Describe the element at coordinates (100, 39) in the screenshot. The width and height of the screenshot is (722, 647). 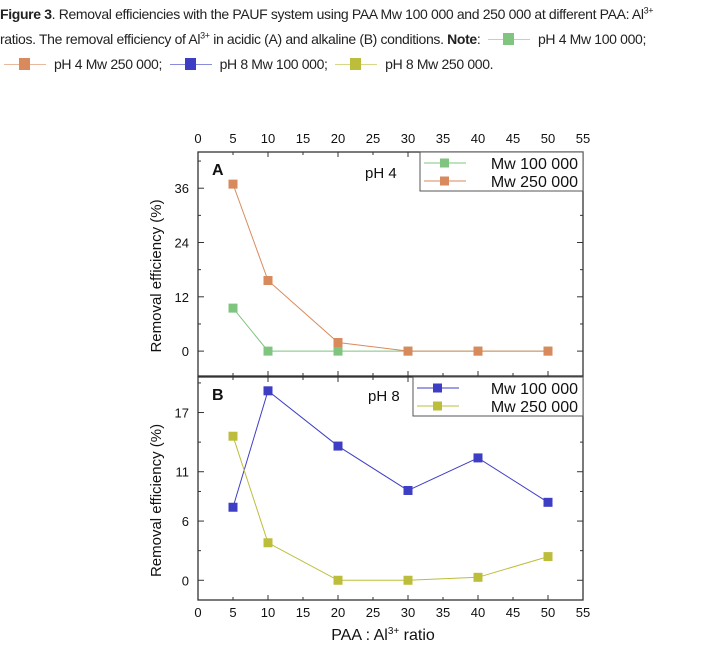
I see `caption-text: ratios. The removal efficiency of Al` at that location.